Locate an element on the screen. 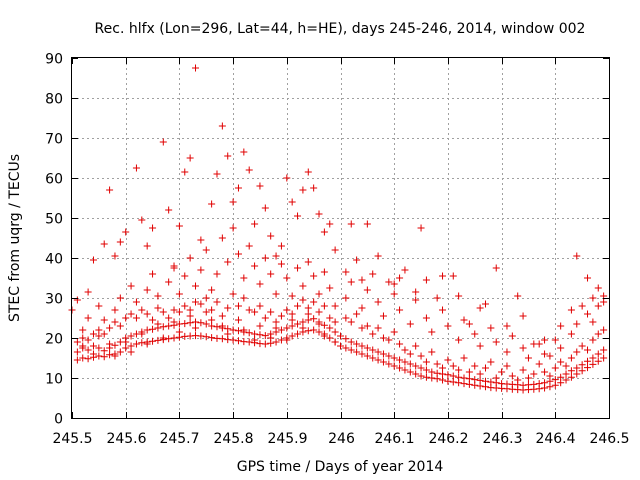 The width and height of the screenshot is (640, 480). y-tick-label: 60 is located at coordinates (54, 180).